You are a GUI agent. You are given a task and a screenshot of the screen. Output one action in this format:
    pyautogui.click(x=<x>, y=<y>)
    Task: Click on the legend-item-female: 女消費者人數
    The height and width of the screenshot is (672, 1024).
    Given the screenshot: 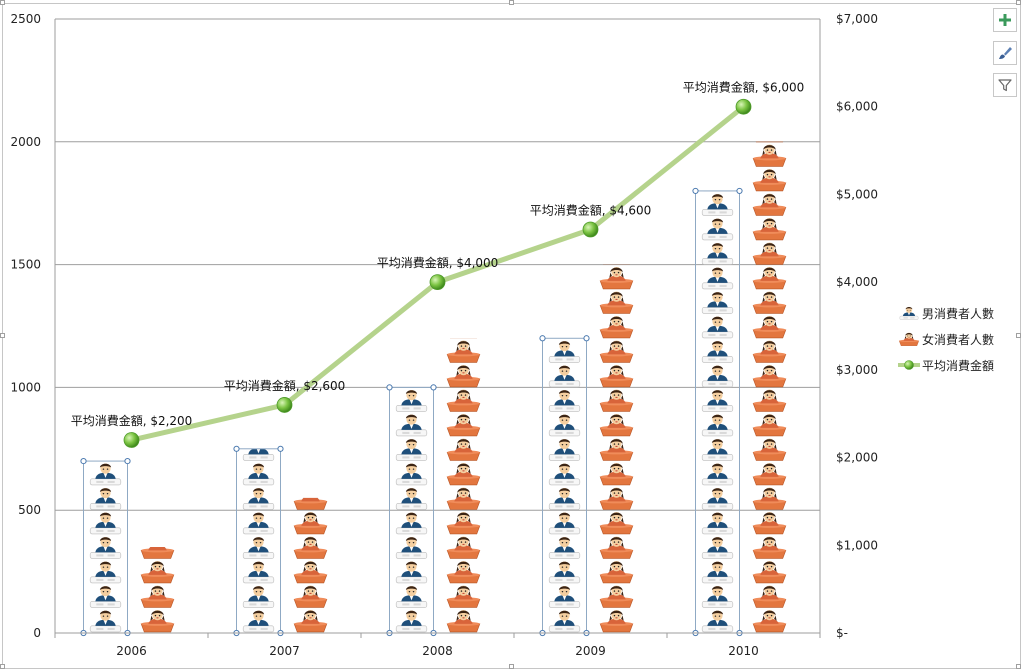 What is the action you would take?
    pyautogui.click(x=958, y=339)
    